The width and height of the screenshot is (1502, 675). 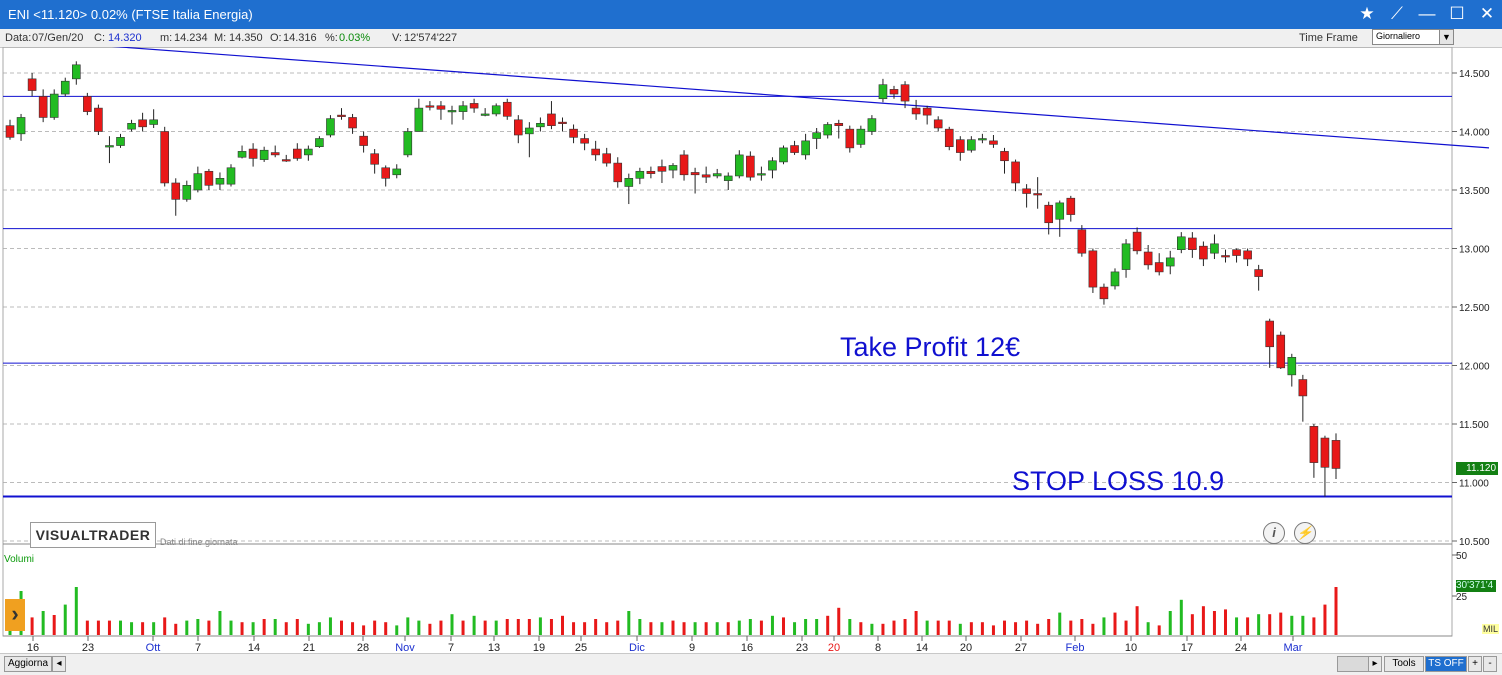 I want to click on minimize-icon: —, so click(x=1427, y=13).